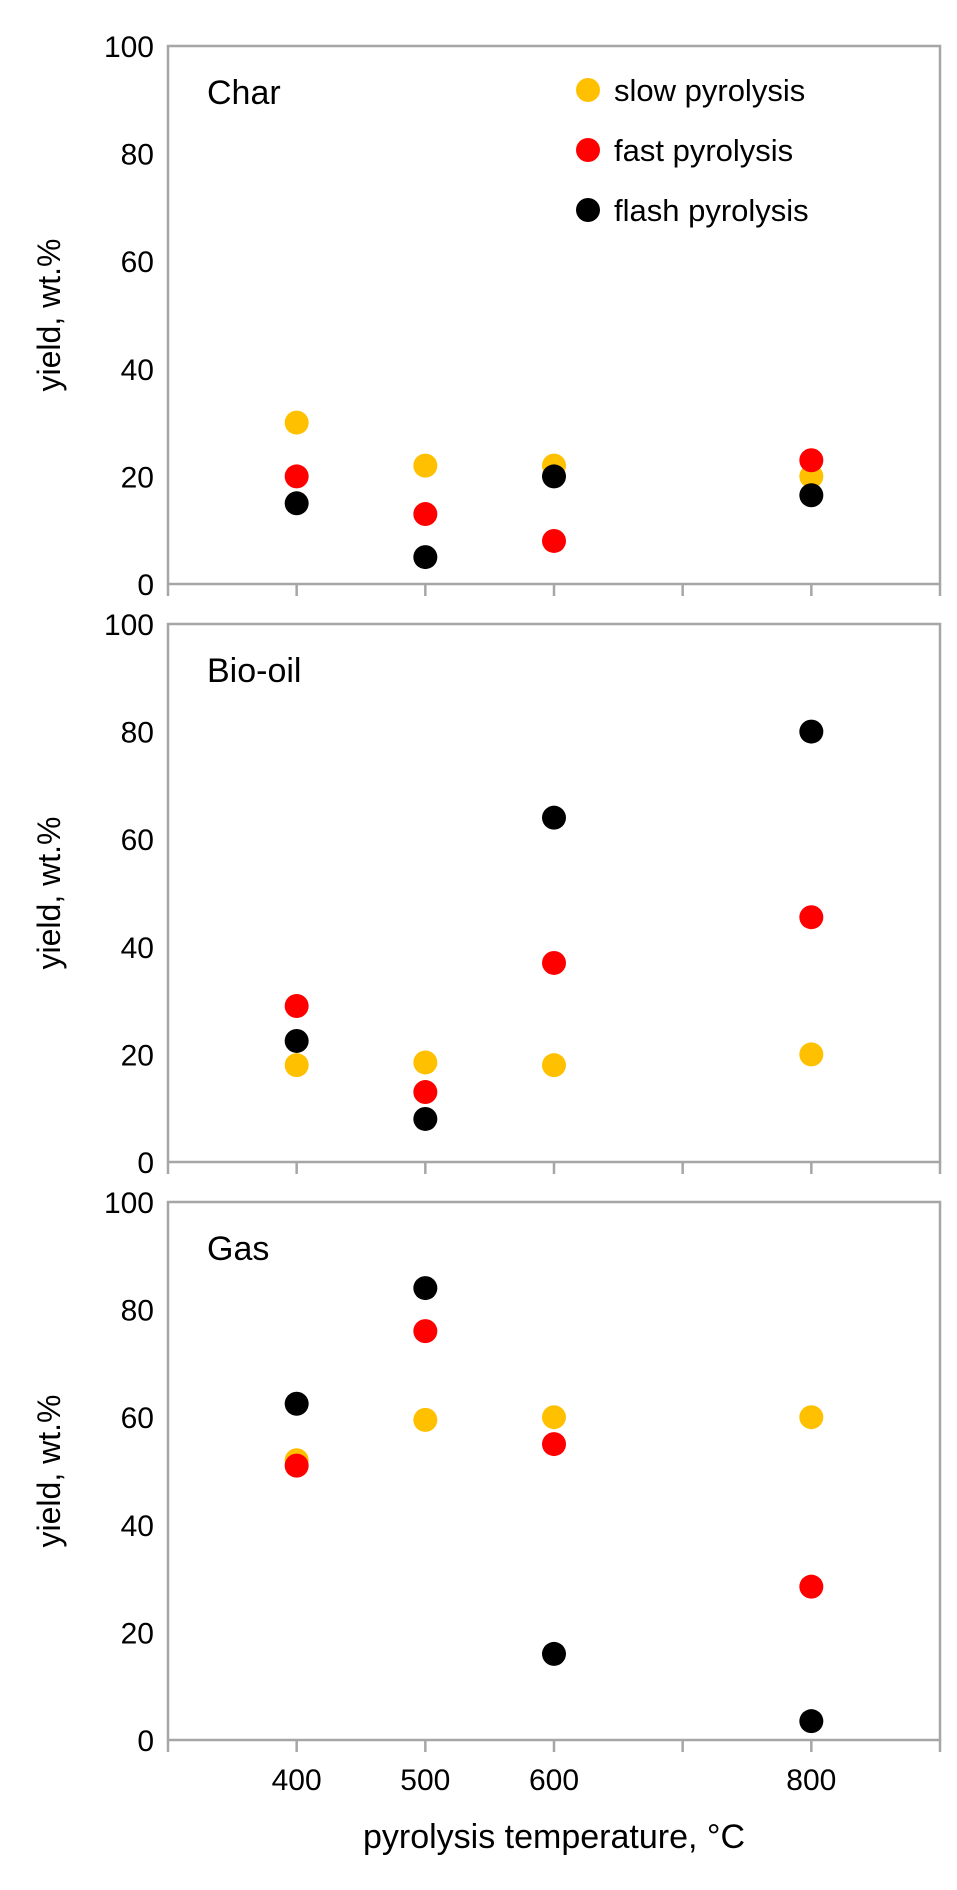 The width and height of the screenshot is (957, 1890). Describe the element at coordinates (709, 90) in the screenshot. I see `legend-label-slow-pyrolysis: slow pyrolysis` at that location.